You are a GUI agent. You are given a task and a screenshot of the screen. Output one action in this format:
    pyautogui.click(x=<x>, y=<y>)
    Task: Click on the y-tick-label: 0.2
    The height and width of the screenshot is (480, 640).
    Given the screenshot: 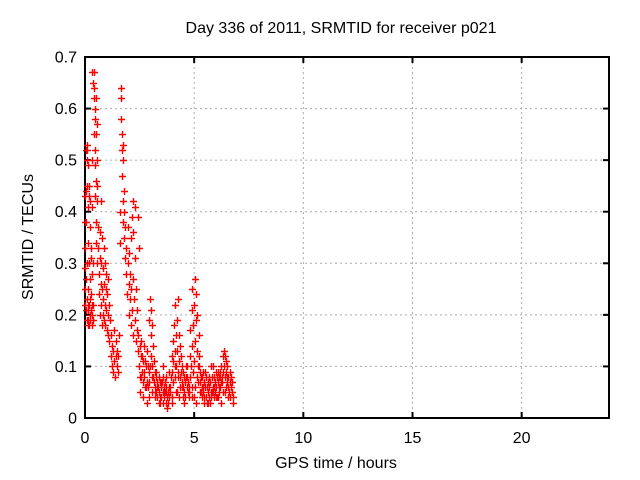 What is the action you would take?
    pyautogui.click(x=66, y=315)
    